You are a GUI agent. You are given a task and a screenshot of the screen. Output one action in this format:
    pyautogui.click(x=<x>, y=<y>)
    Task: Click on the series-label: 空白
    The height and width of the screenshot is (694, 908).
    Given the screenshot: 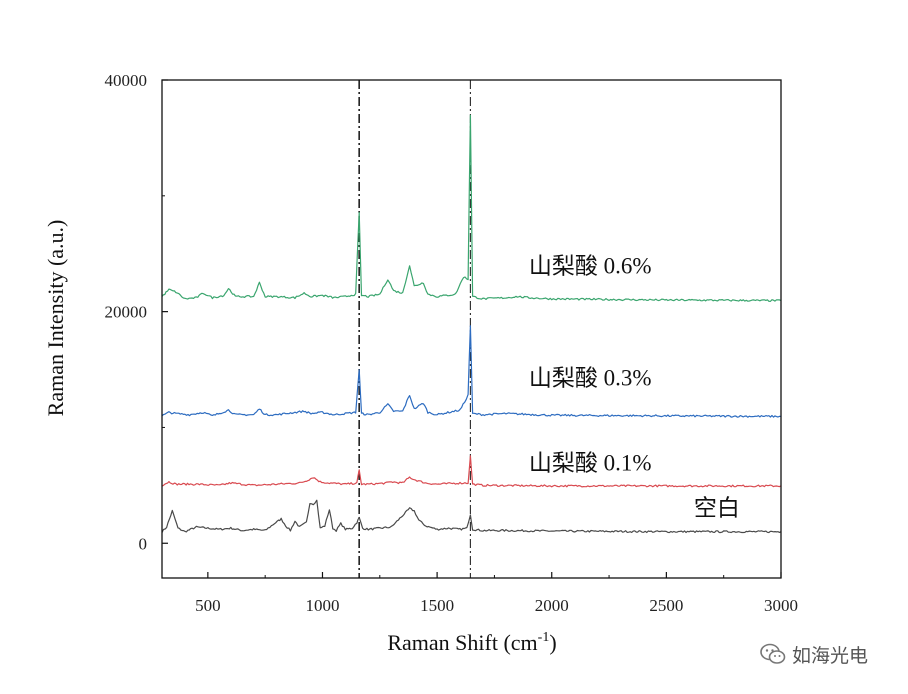 What is the action you would take?
    pyautogui.click(x=717, y=507)
    